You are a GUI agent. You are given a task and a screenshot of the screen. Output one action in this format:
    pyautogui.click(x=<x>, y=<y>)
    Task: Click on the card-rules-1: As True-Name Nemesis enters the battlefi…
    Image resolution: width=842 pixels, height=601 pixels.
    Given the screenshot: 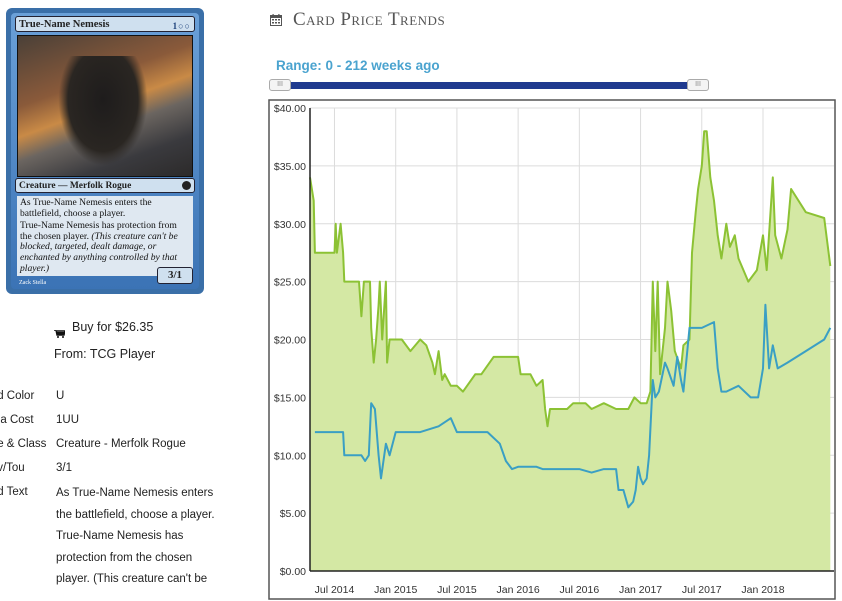 What is the action you would take?
    pyautogui.click(x=86, y=208)
    